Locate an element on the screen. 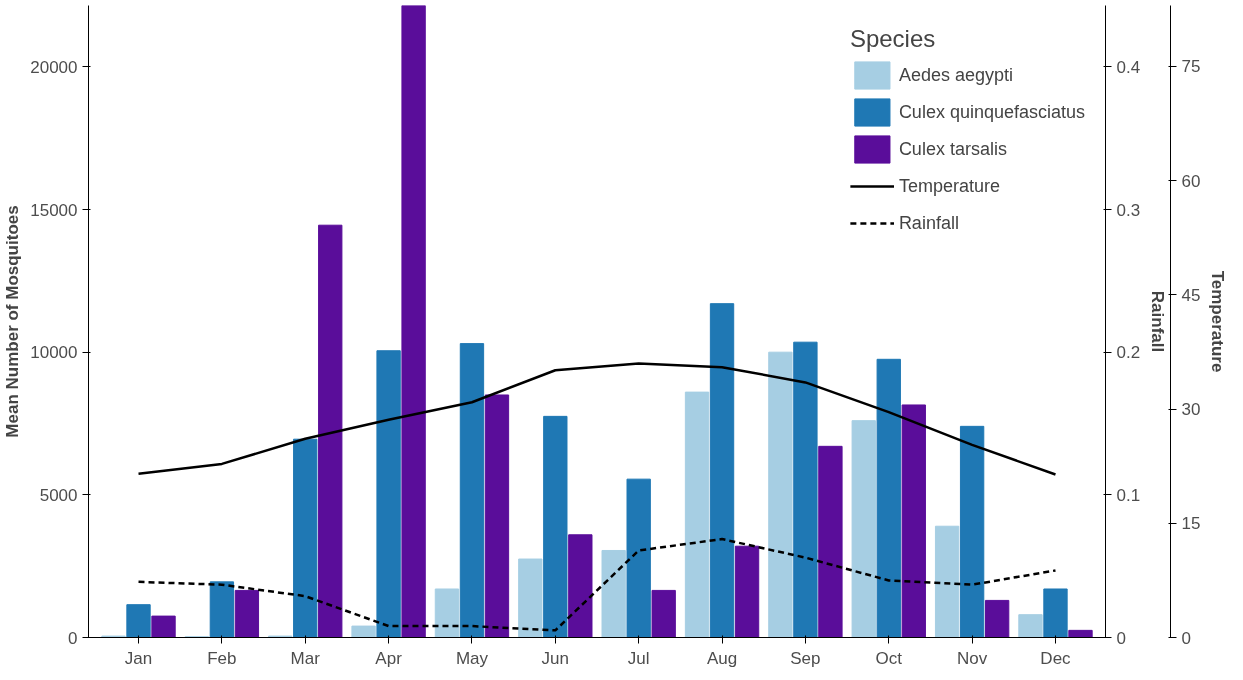 The width and height of the screenshot is (1243, 680). y-tick-label: 0 is located at coordinates (73, 638).